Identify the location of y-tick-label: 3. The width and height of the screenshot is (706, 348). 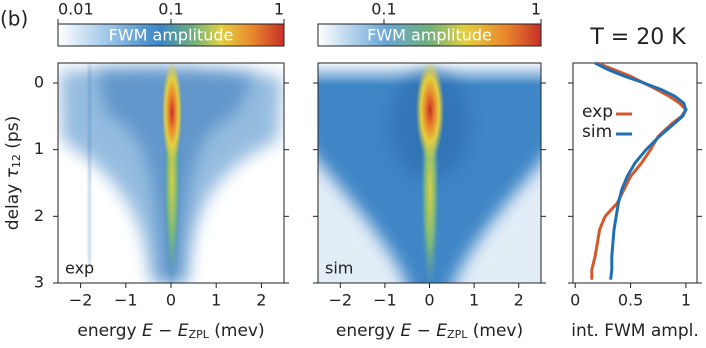
(39, 282).